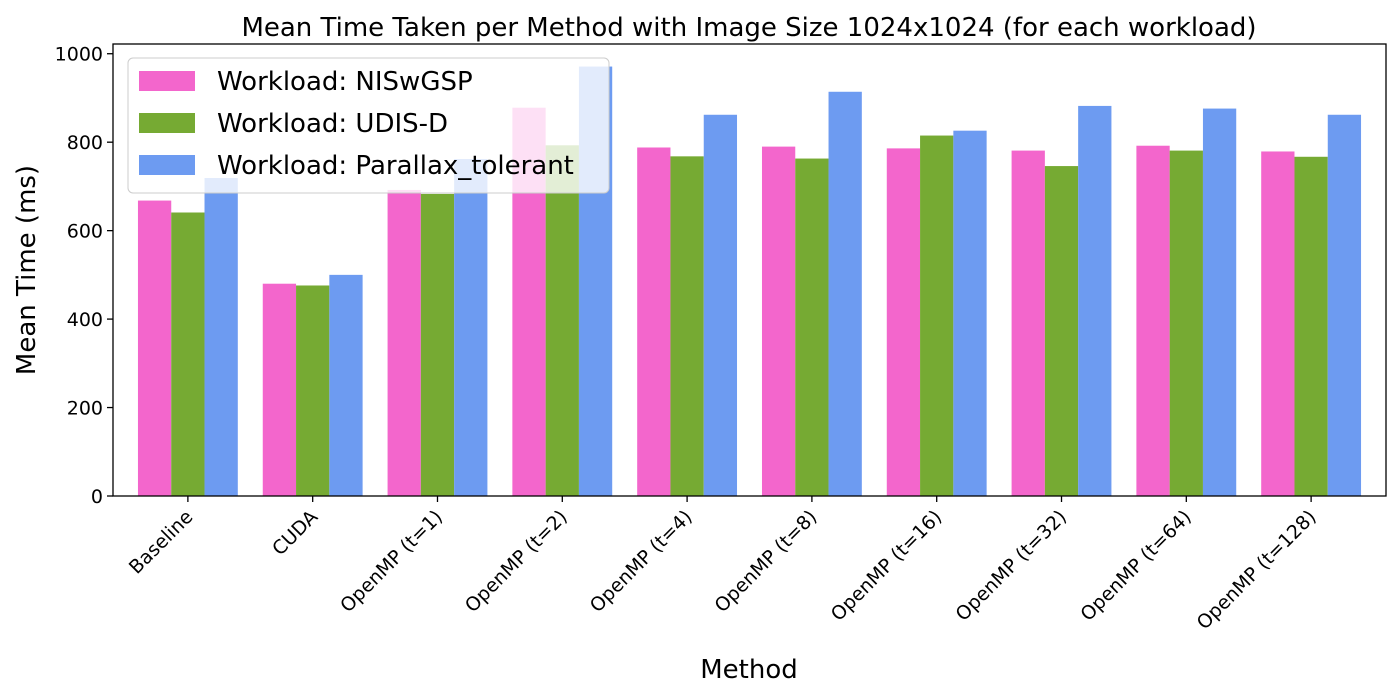  Describe the element at coordinates (27, 270) in the screenshot. I see `y-axis-label: Mean Time (ms)` at that location.